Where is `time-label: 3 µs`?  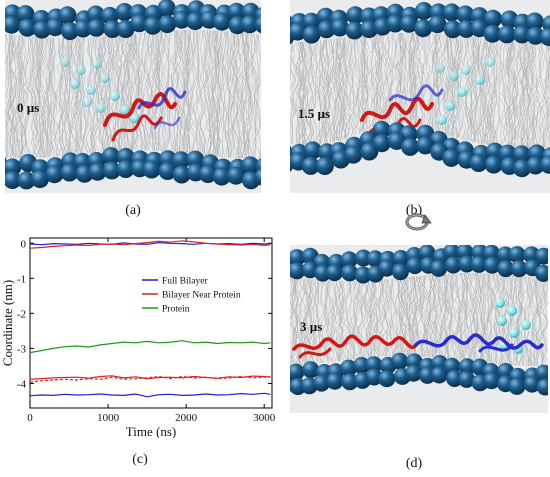 time-label: 3 µs is located at coordinates (311, 326).